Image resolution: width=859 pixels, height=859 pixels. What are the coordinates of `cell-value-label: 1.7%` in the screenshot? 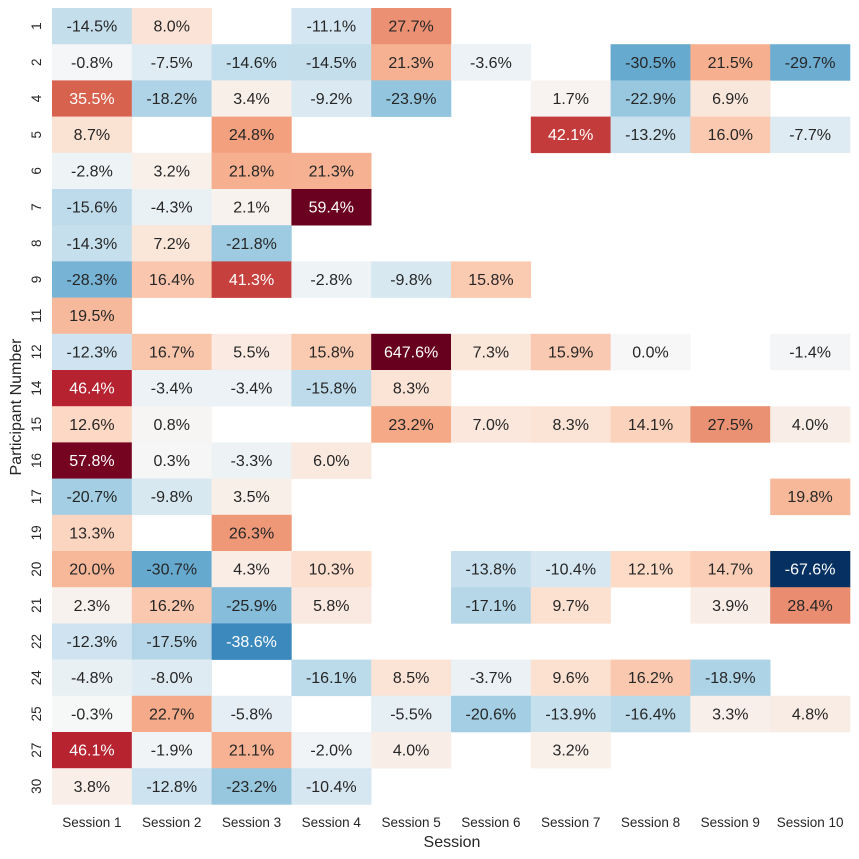 It's located at (570, 99).